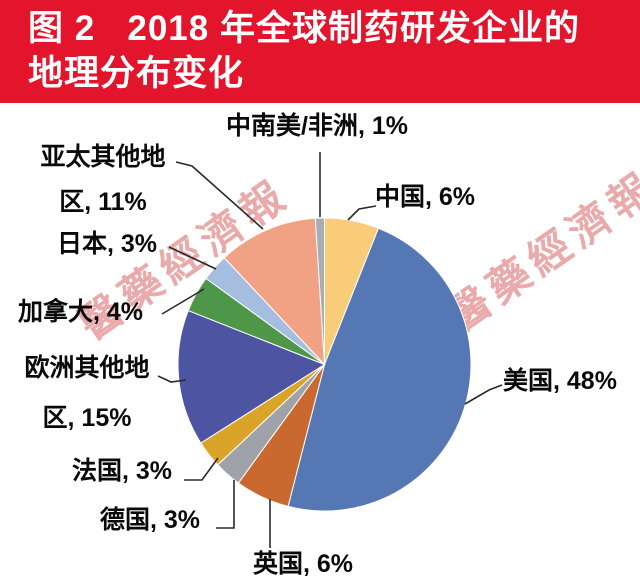  Describe the element at coordinates (274, 291) in the screenshot. I see `pie-slice-asia_pac_other` at that location.